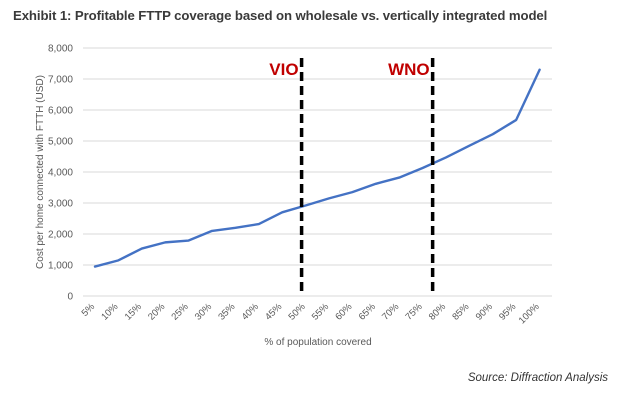 The width and height of the screenshot is (624, 402). I want to click on x-tick-label: 35%, so click(227, 312).